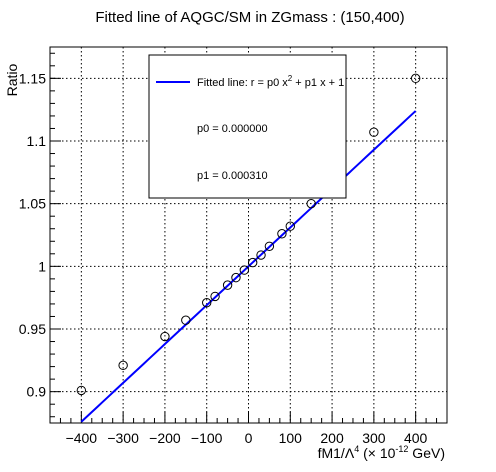 This screenshot has width=496, height=472. What do you see at coordinates (336, 453) in the screenshot?
I see `x-axis-title-main: fM1/Λ` at bounding box center [336, 453].